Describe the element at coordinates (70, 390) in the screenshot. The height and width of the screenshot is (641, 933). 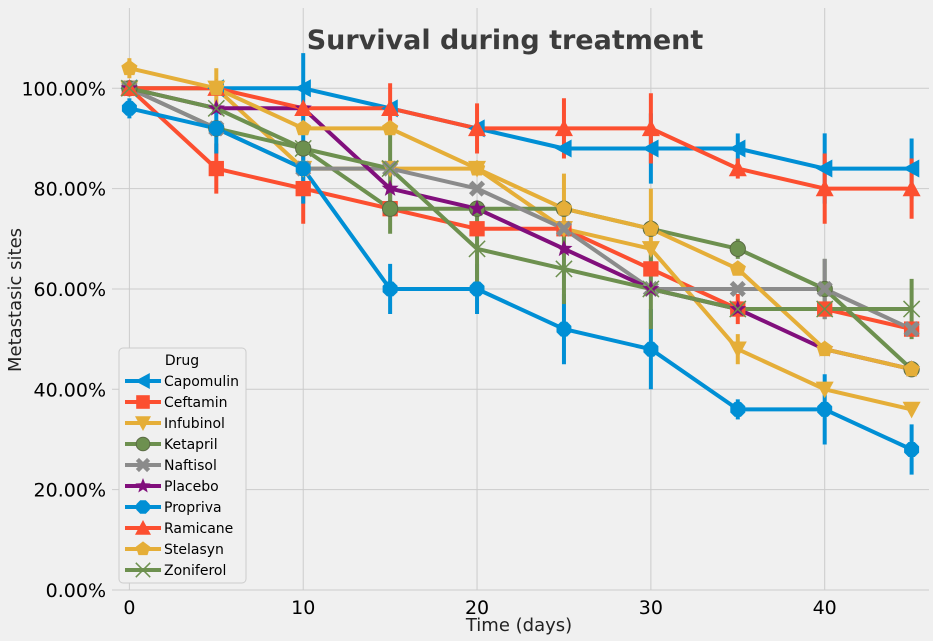
I see `y-tick-label: 40.00%` at that location.